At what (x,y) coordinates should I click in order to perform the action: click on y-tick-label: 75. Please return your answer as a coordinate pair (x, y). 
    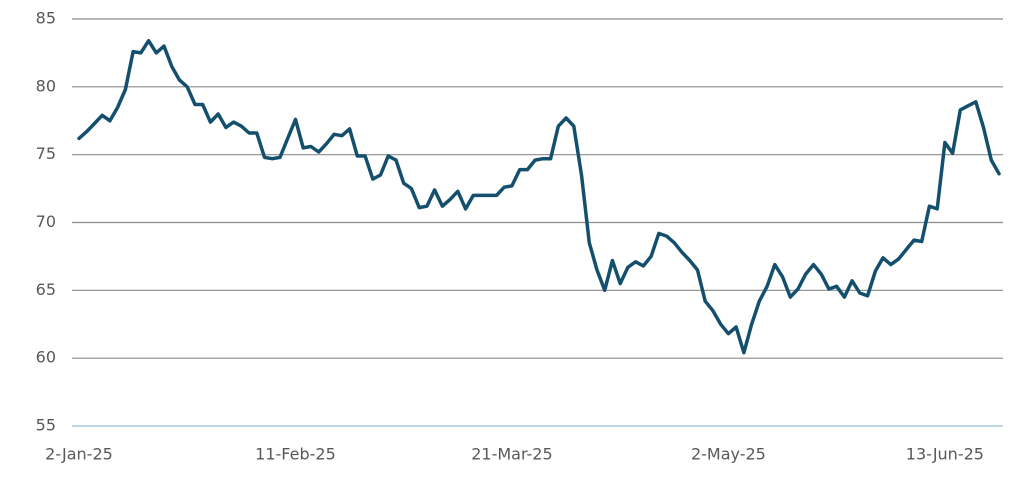
    Looking at the image, I should click on (46, 153).